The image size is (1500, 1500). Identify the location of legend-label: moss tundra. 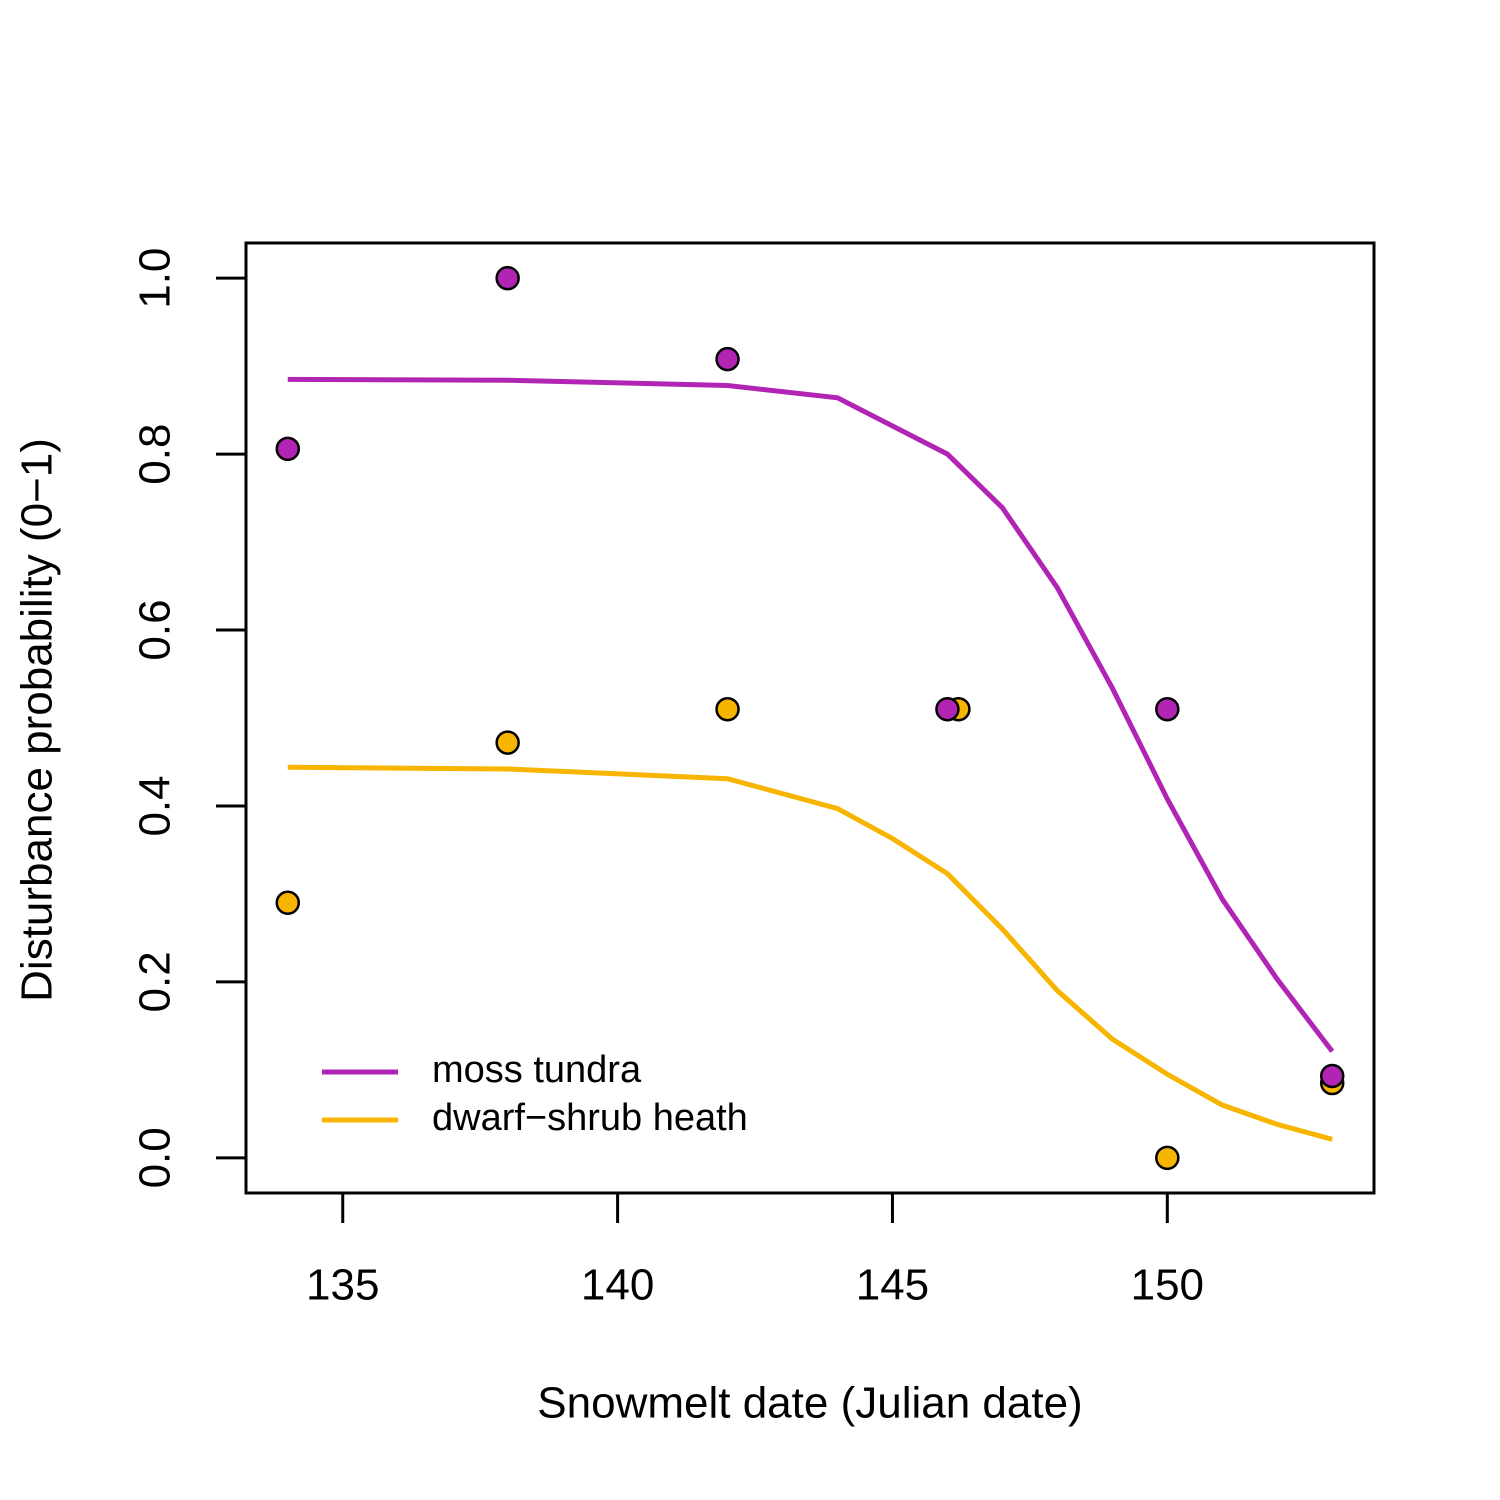
(537, 1070).